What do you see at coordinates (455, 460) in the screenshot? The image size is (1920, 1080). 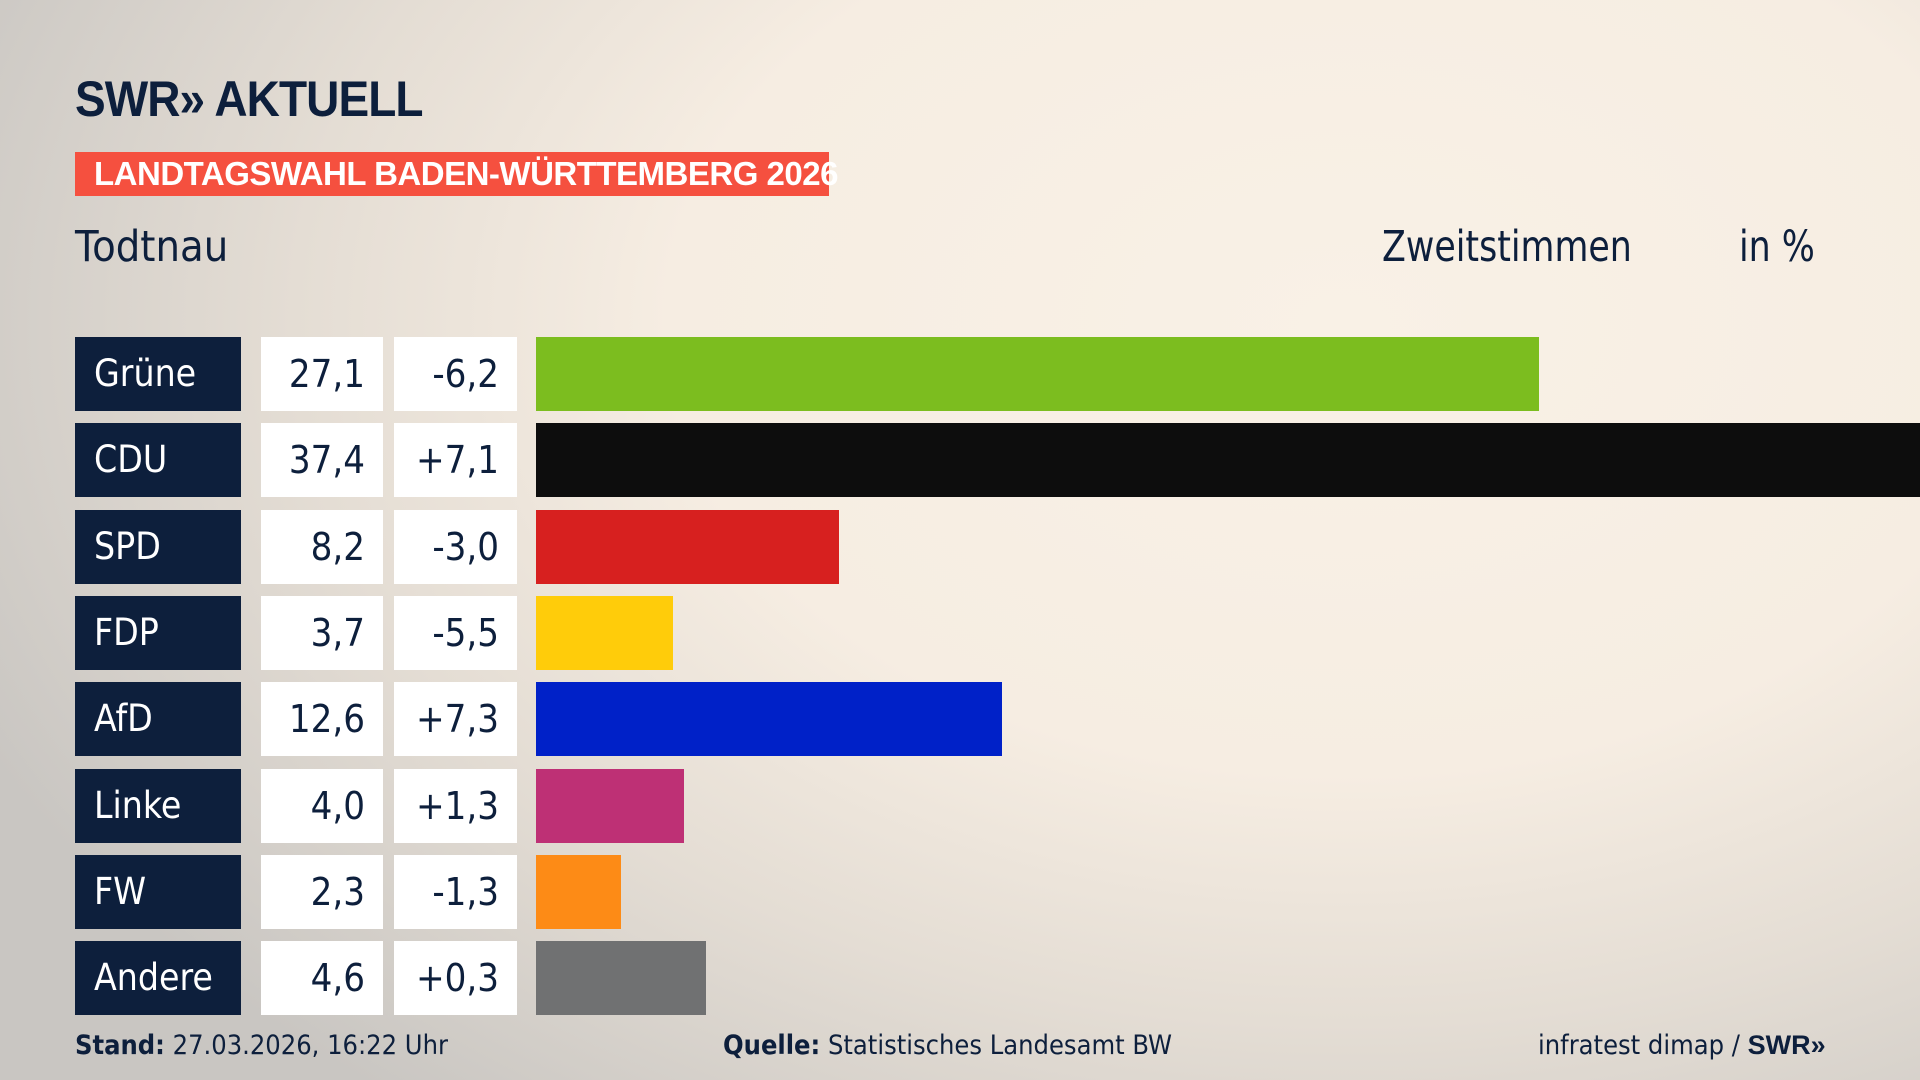 I see `diff-label: +7,1` at bounding box center [455, 460].